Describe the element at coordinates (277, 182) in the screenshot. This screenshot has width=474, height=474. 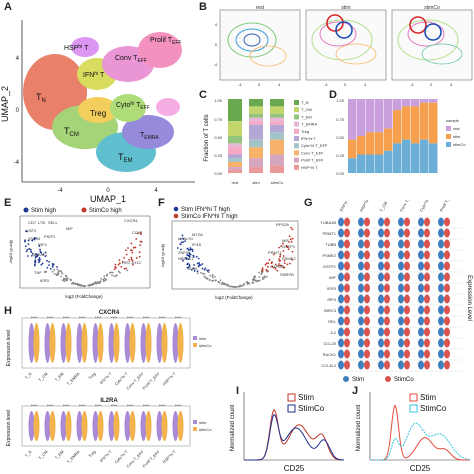
I see `x-tick-label: stimCo` at that location.